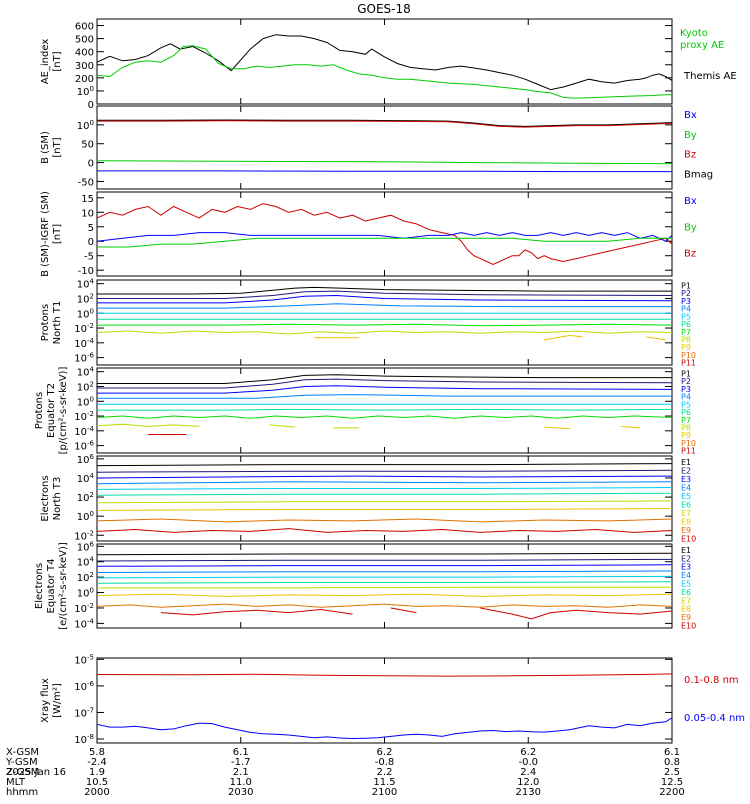  What do you see at coordinates (87, 213) in the screenshot?
I see `y-tick-label: 10` at bounding box center [87, 213].